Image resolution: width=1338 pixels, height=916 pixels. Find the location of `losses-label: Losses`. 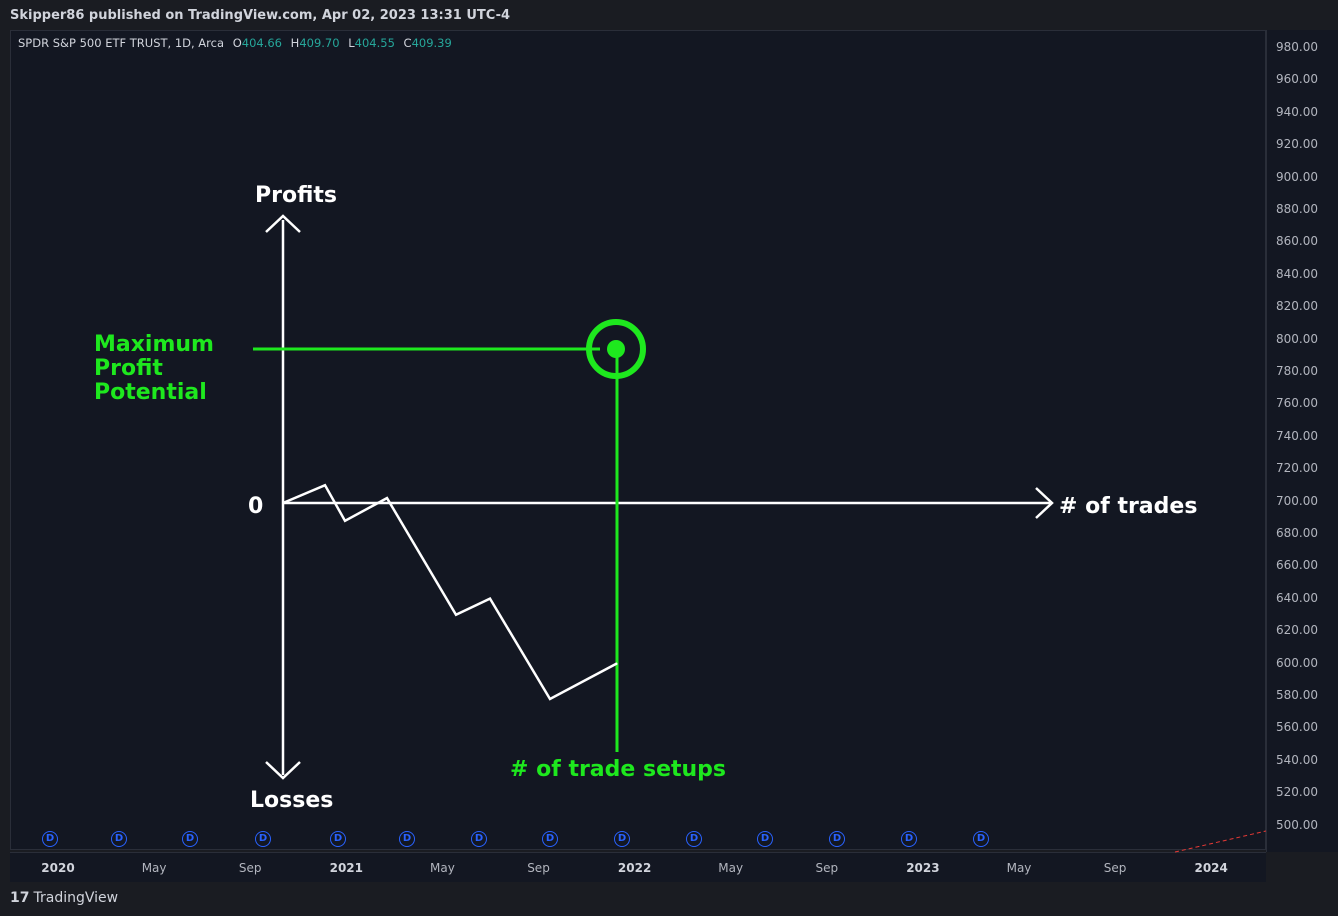

losses-label: Losses is located at coordinates (291, 800).